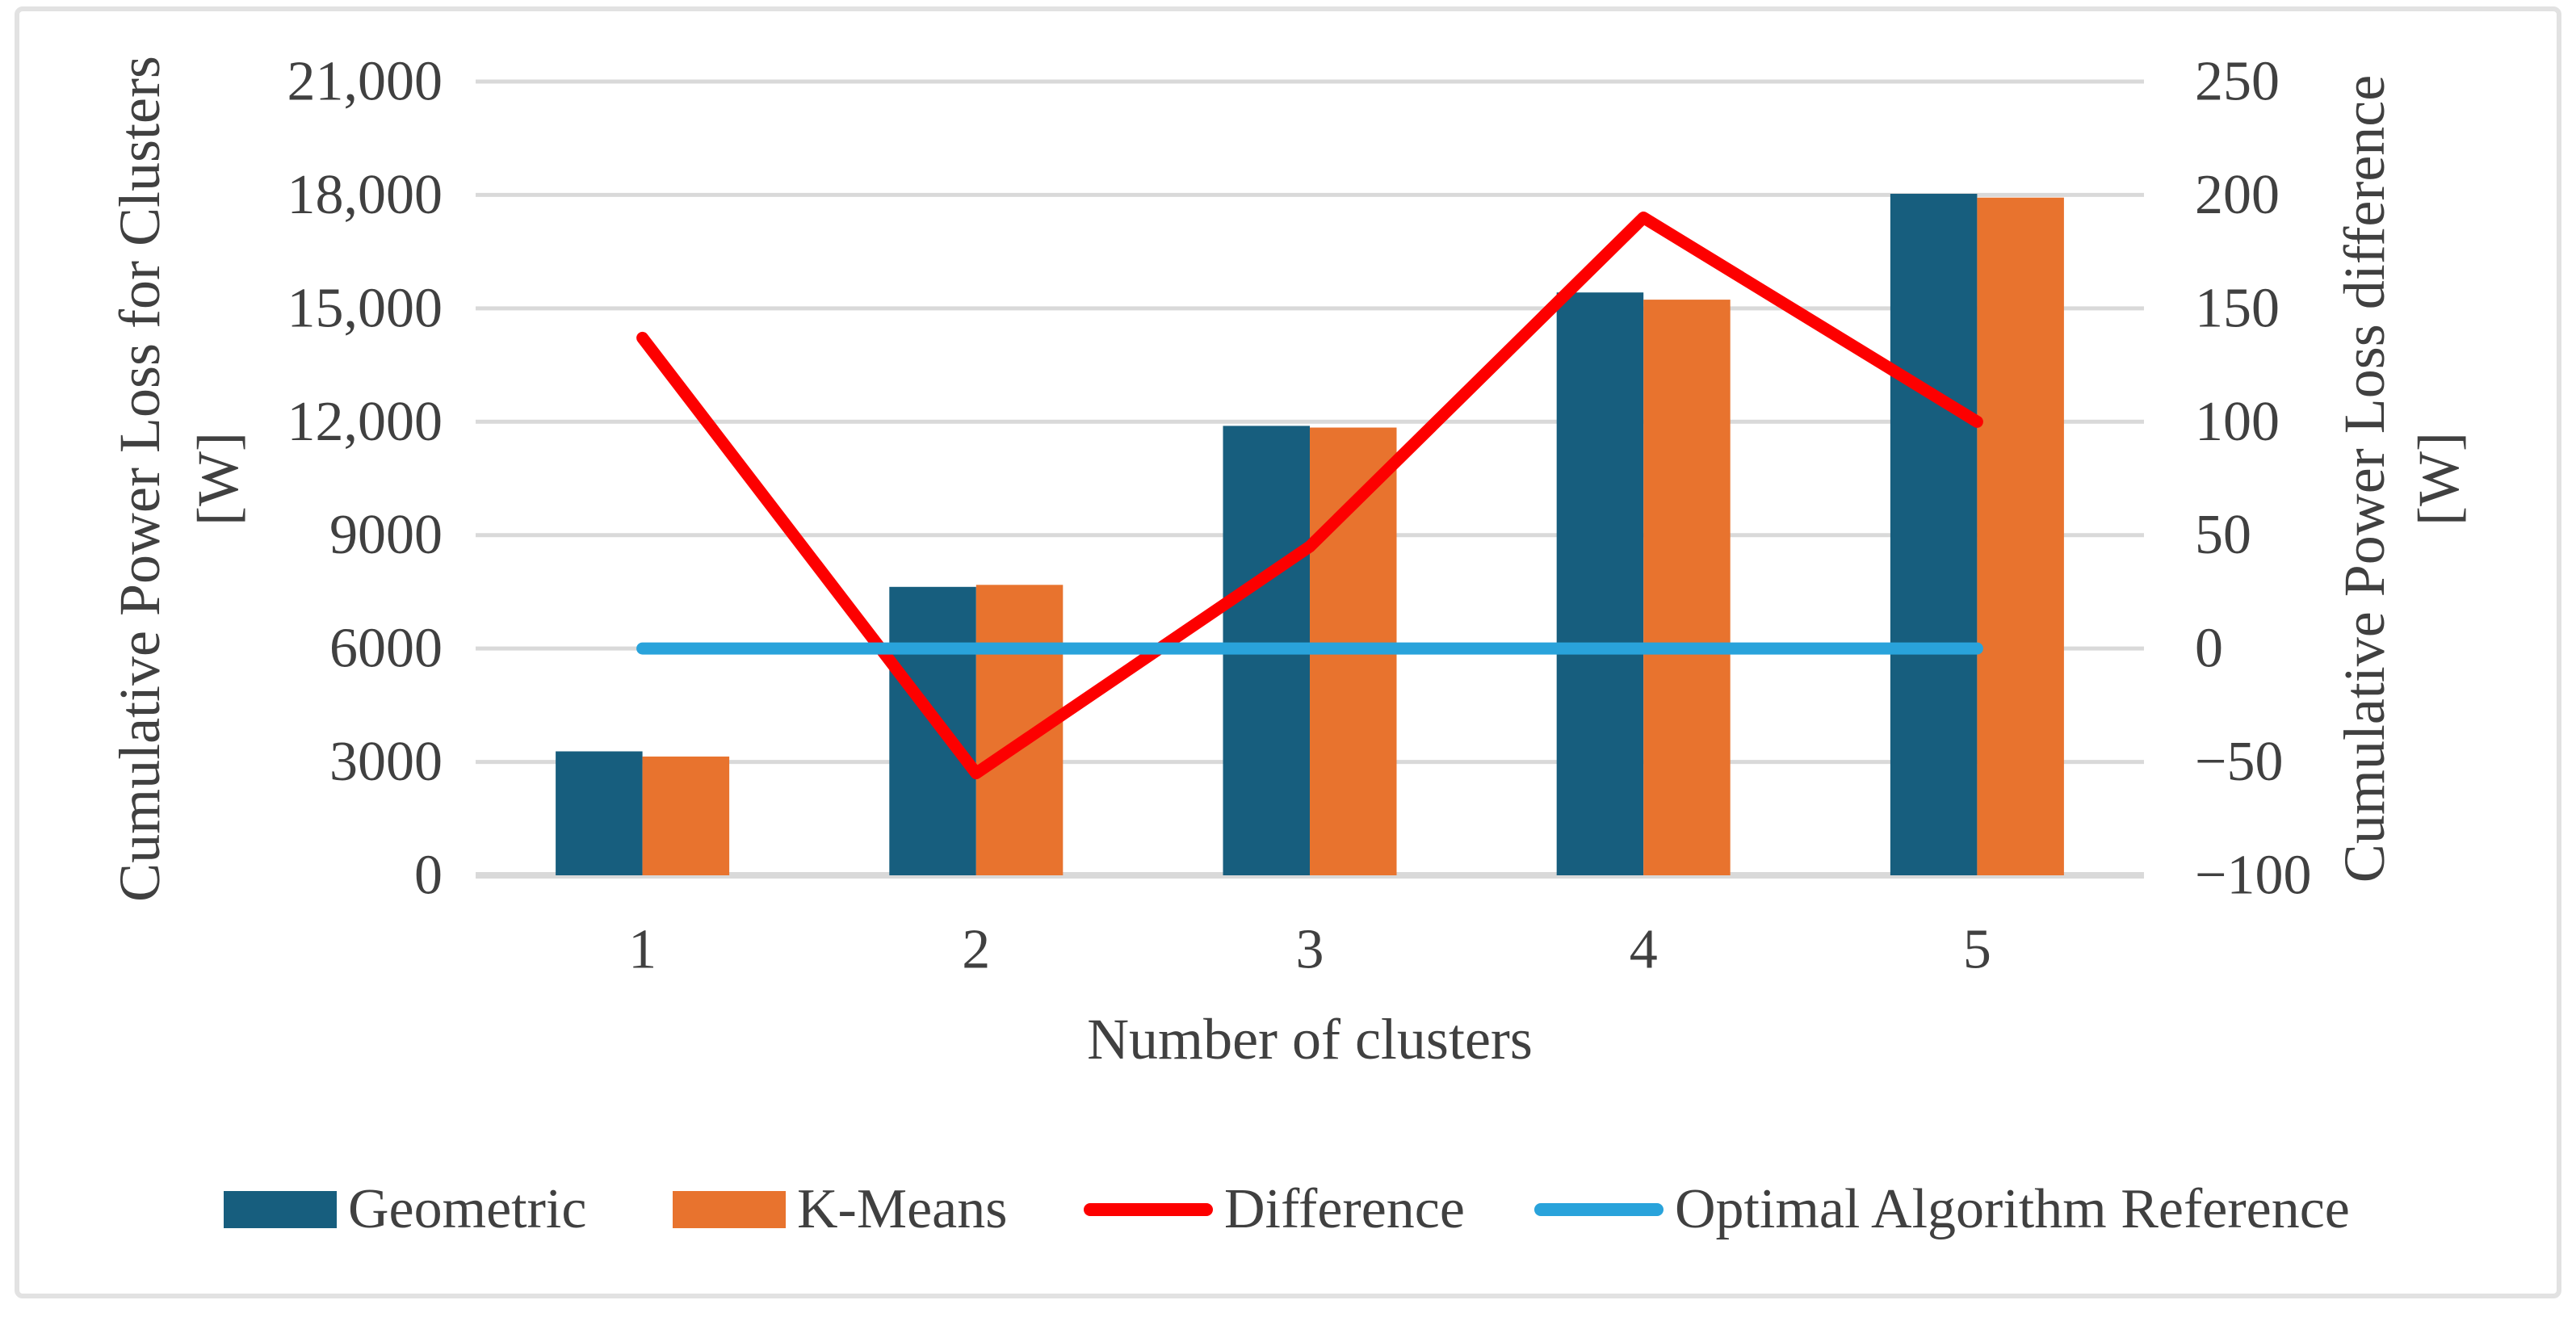  Describe the element at coordinates (2237, 82) in the screenshot. I see `right-tick-label: 250` at that location.